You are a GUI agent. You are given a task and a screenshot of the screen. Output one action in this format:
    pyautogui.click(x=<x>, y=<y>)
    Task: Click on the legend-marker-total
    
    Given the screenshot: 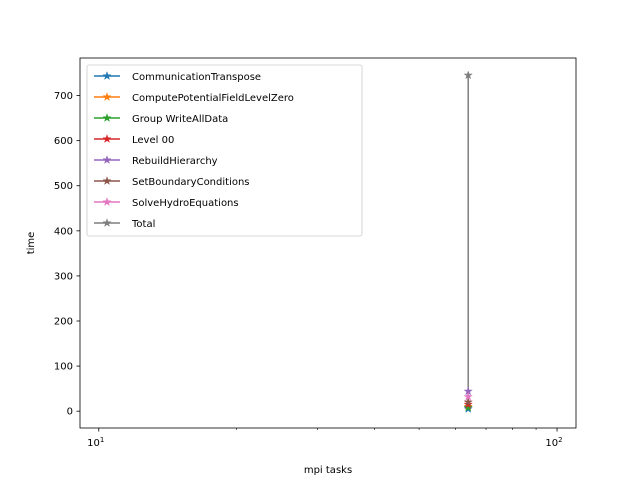 What is the action you would take?
    pyautogui.click(x=107, y=222)
    